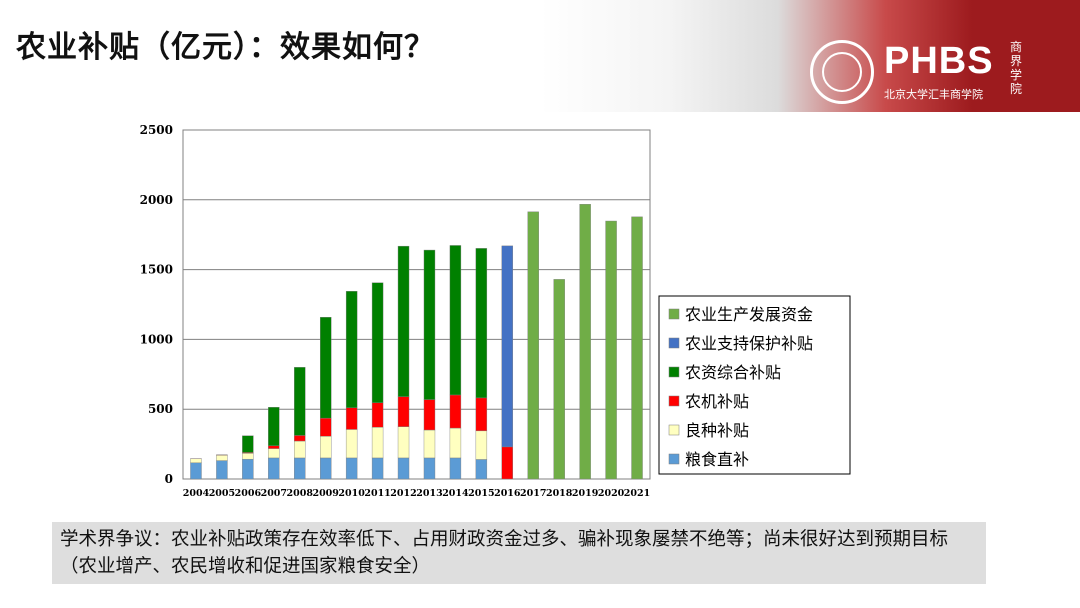  Describe the element at coordinates (325, 493) in the screenshot. I see `x-tick-label: 2009` at that location.